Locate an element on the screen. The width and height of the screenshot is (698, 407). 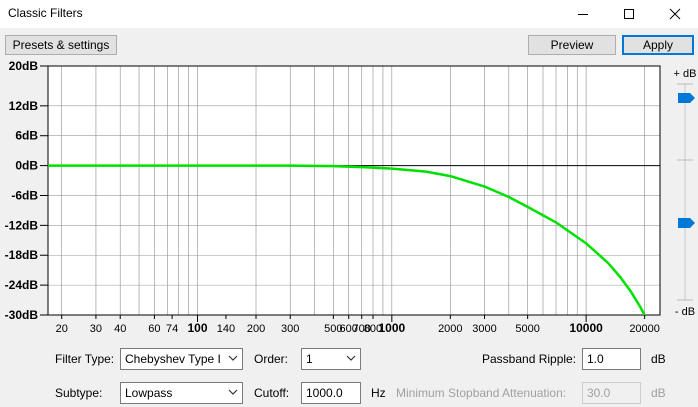
db-min-slider-handle is located at coordinates (686, 223).